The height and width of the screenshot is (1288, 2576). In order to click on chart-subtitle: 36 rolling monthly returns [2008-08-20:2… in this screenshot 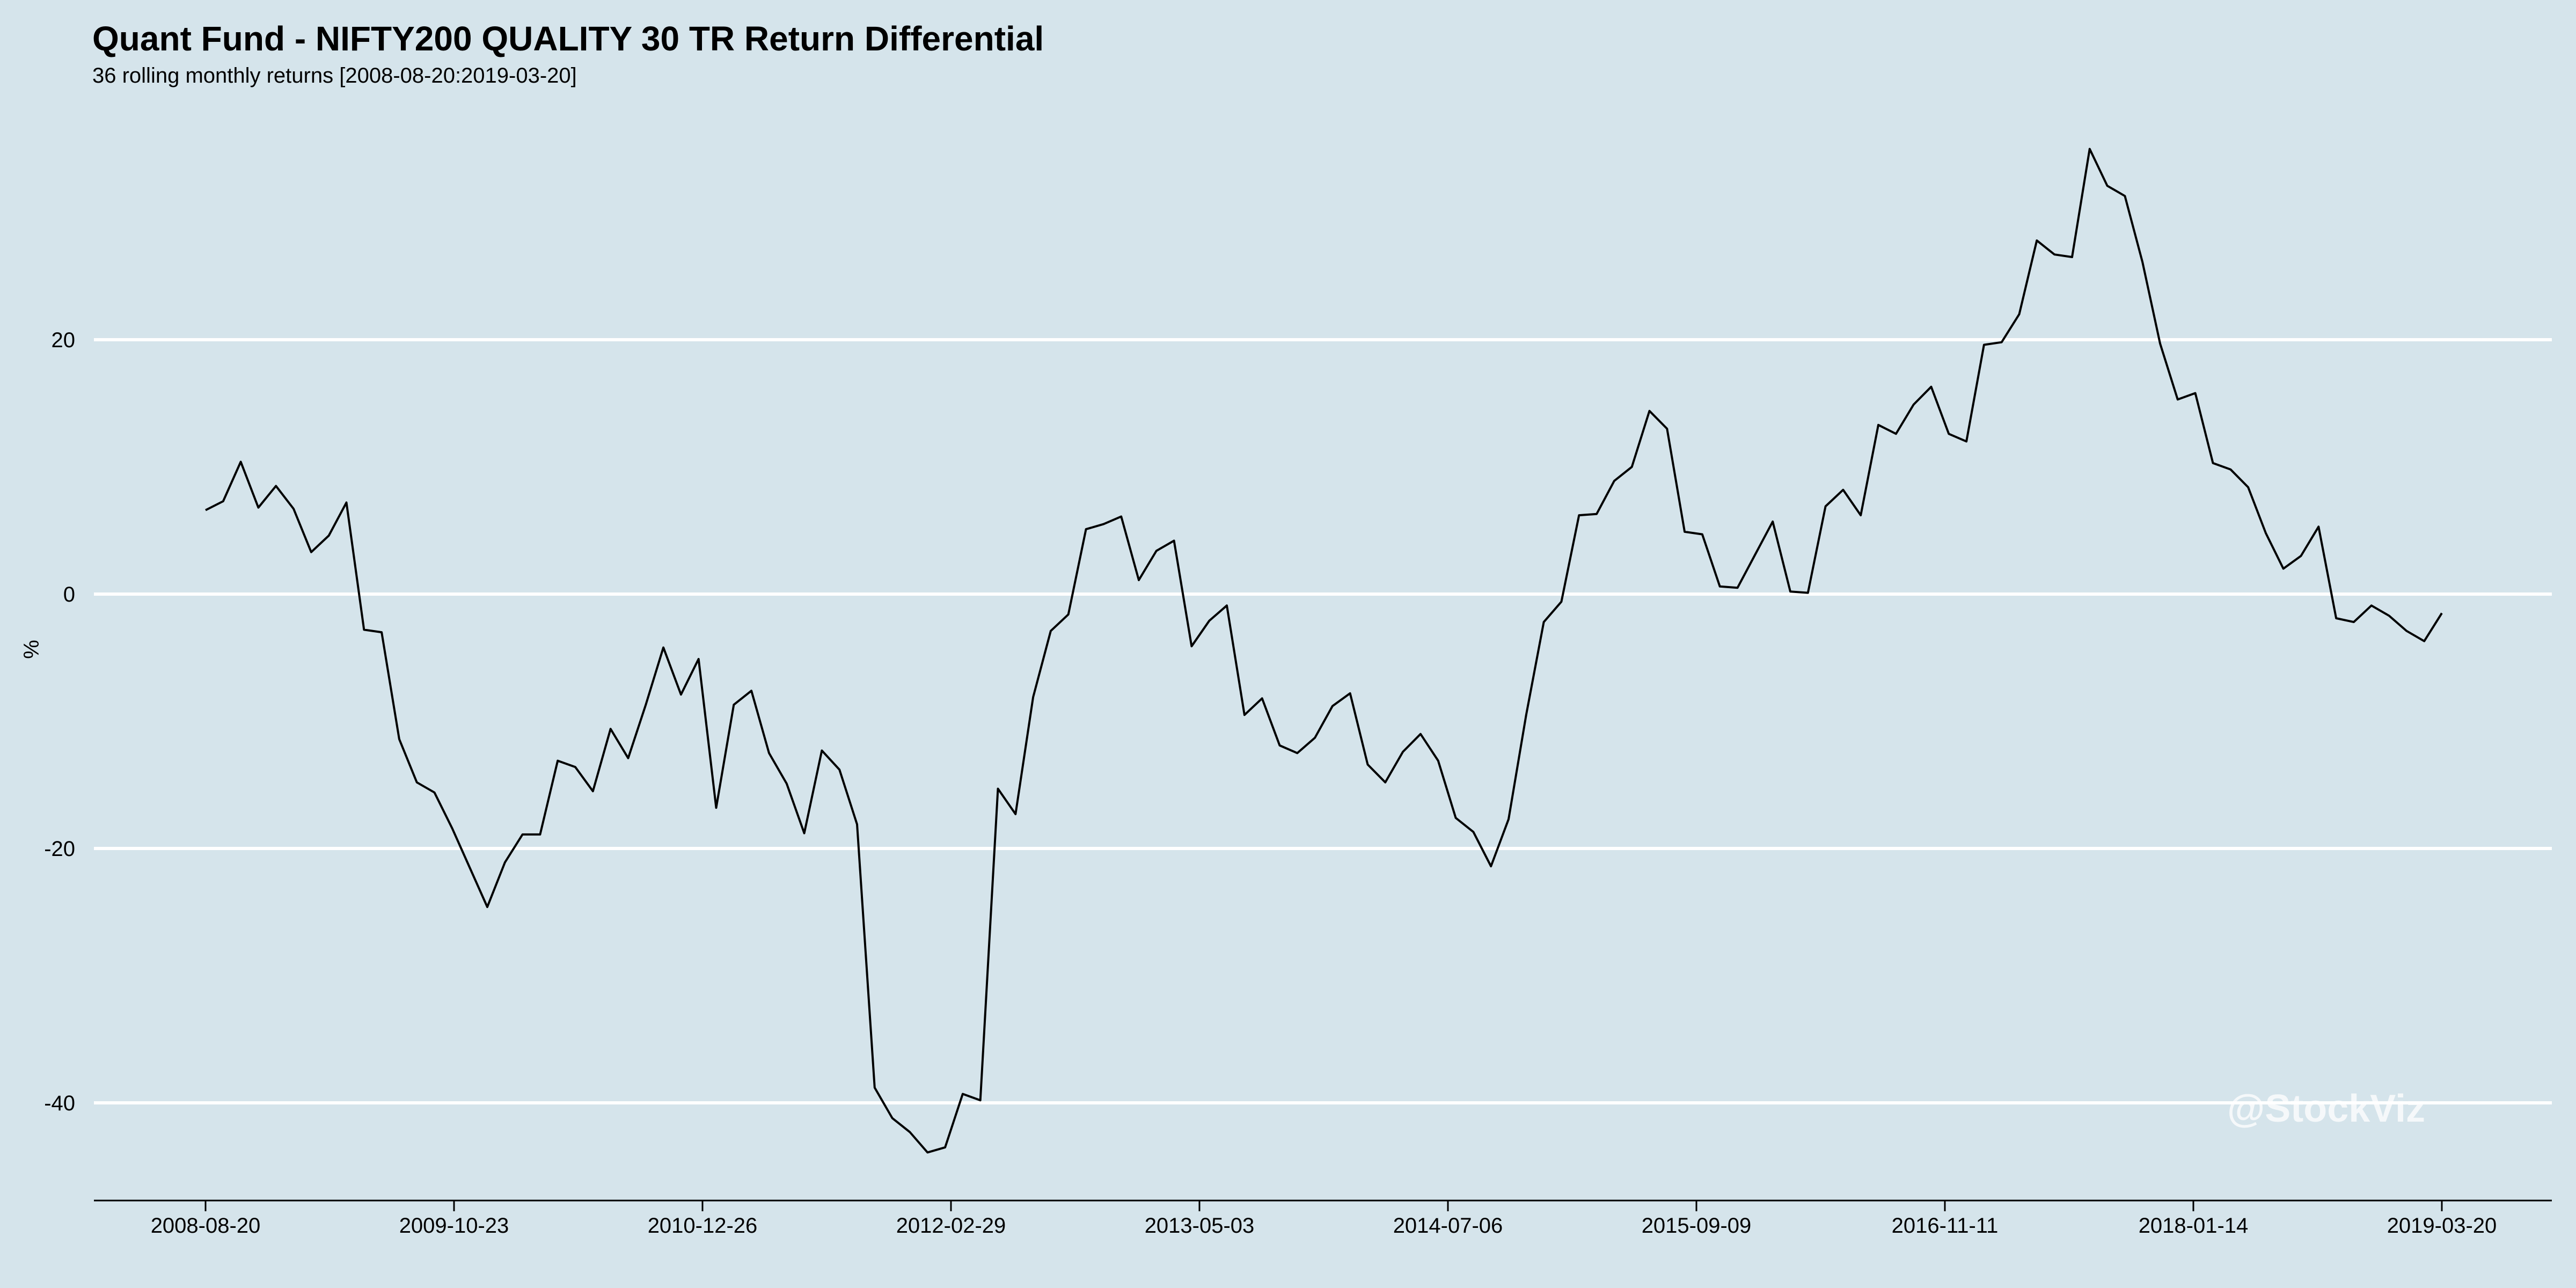, I will do `click(334, 75)`.